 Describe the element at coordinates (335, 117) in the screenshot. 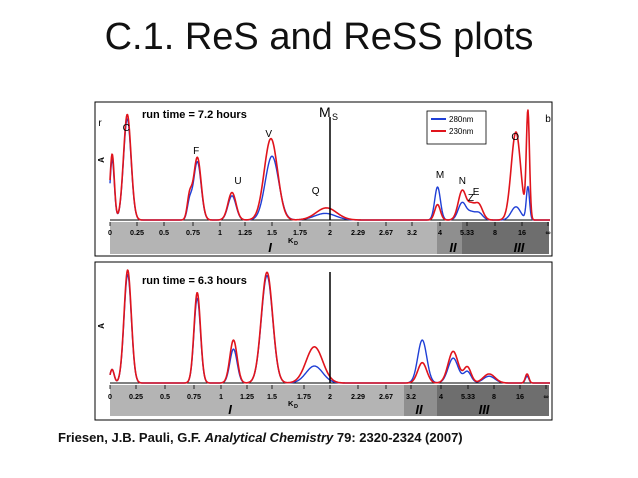

I see `ms-marker-label-subscript: S` at that location.